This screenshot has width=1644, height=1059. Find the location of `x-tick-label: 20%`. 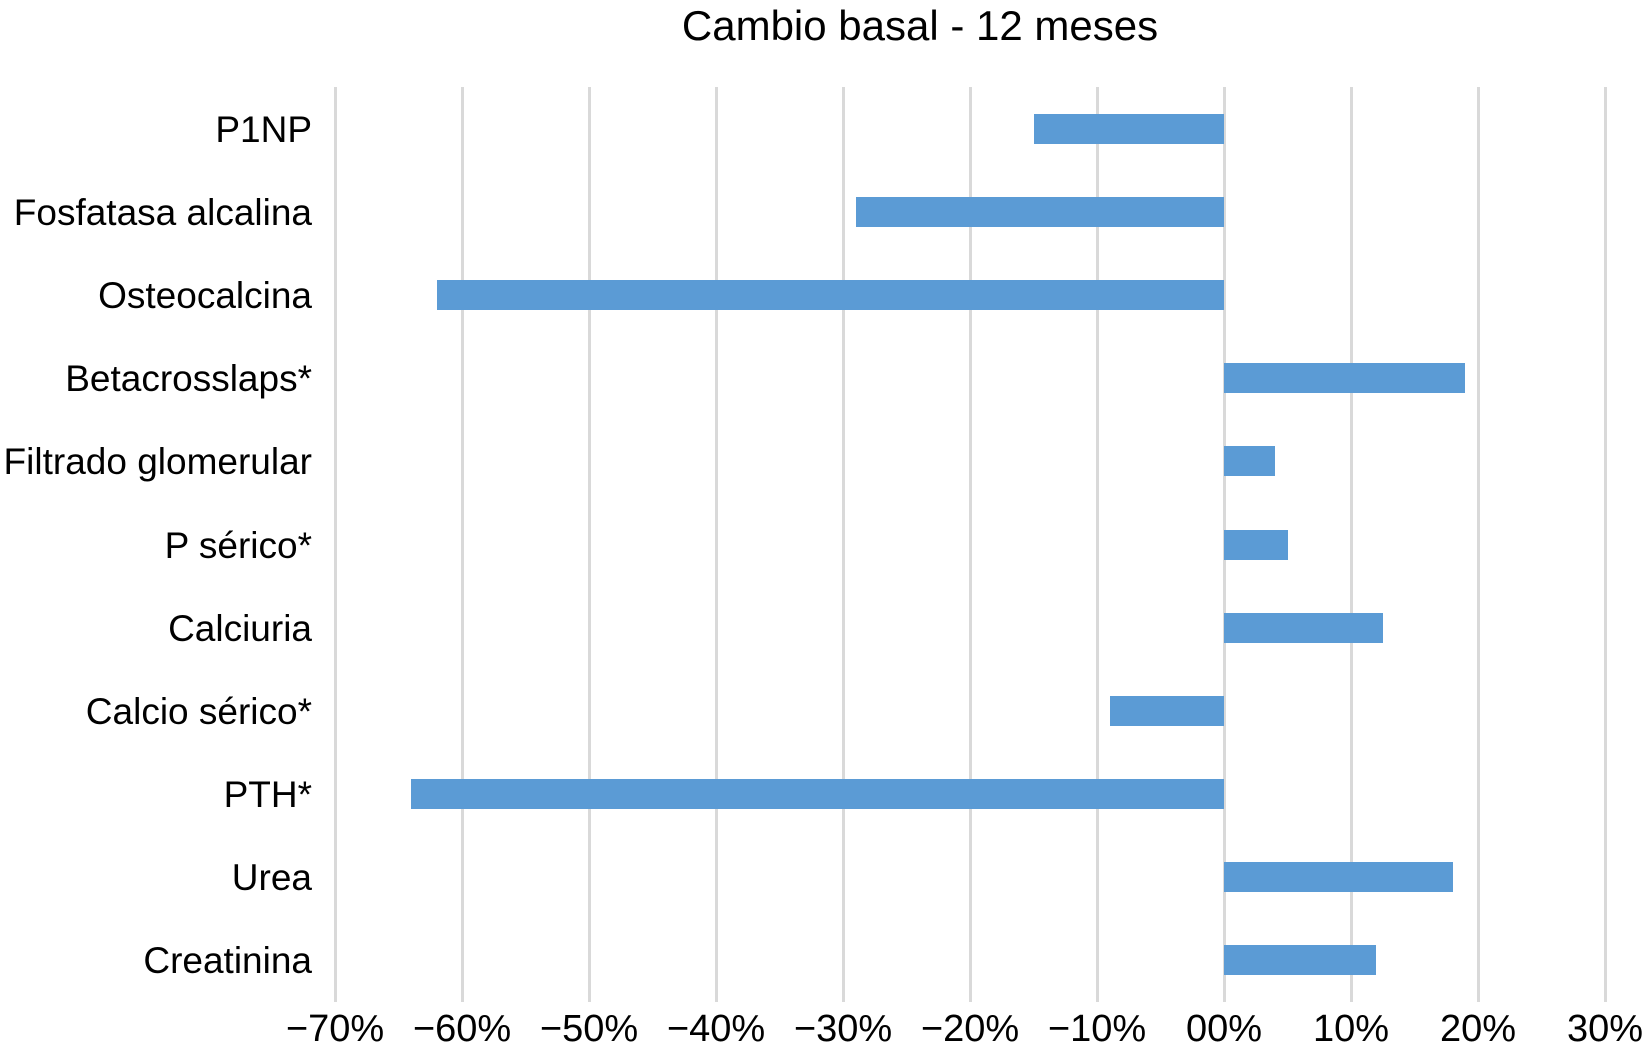

x-tick-label: 20% is located at coordinates (1478, 1029).